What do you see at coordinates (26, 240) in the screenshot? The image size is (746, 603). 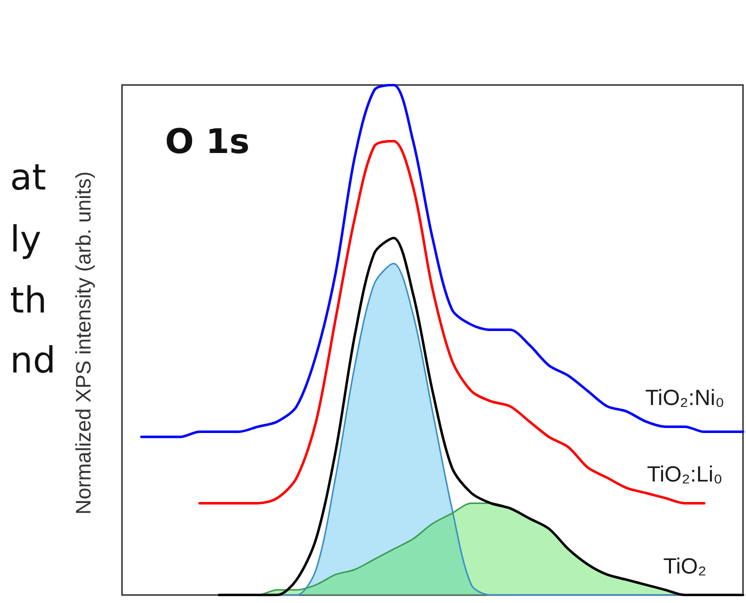 I see `text: ly` at bounding box center [26, 240].